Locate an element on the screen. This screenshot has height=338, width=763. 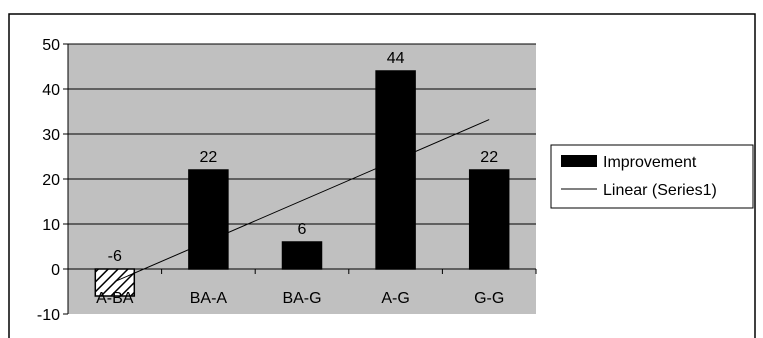
legend-bar-swatch is located at coordinates (579, 161).